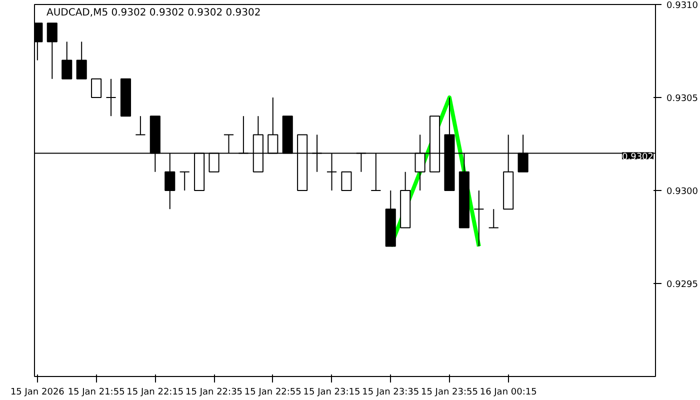  Describe the element at coordinates (508, 393) in the screenshot. I see `x-tick-label: 16 Jan 00:15` at that location.